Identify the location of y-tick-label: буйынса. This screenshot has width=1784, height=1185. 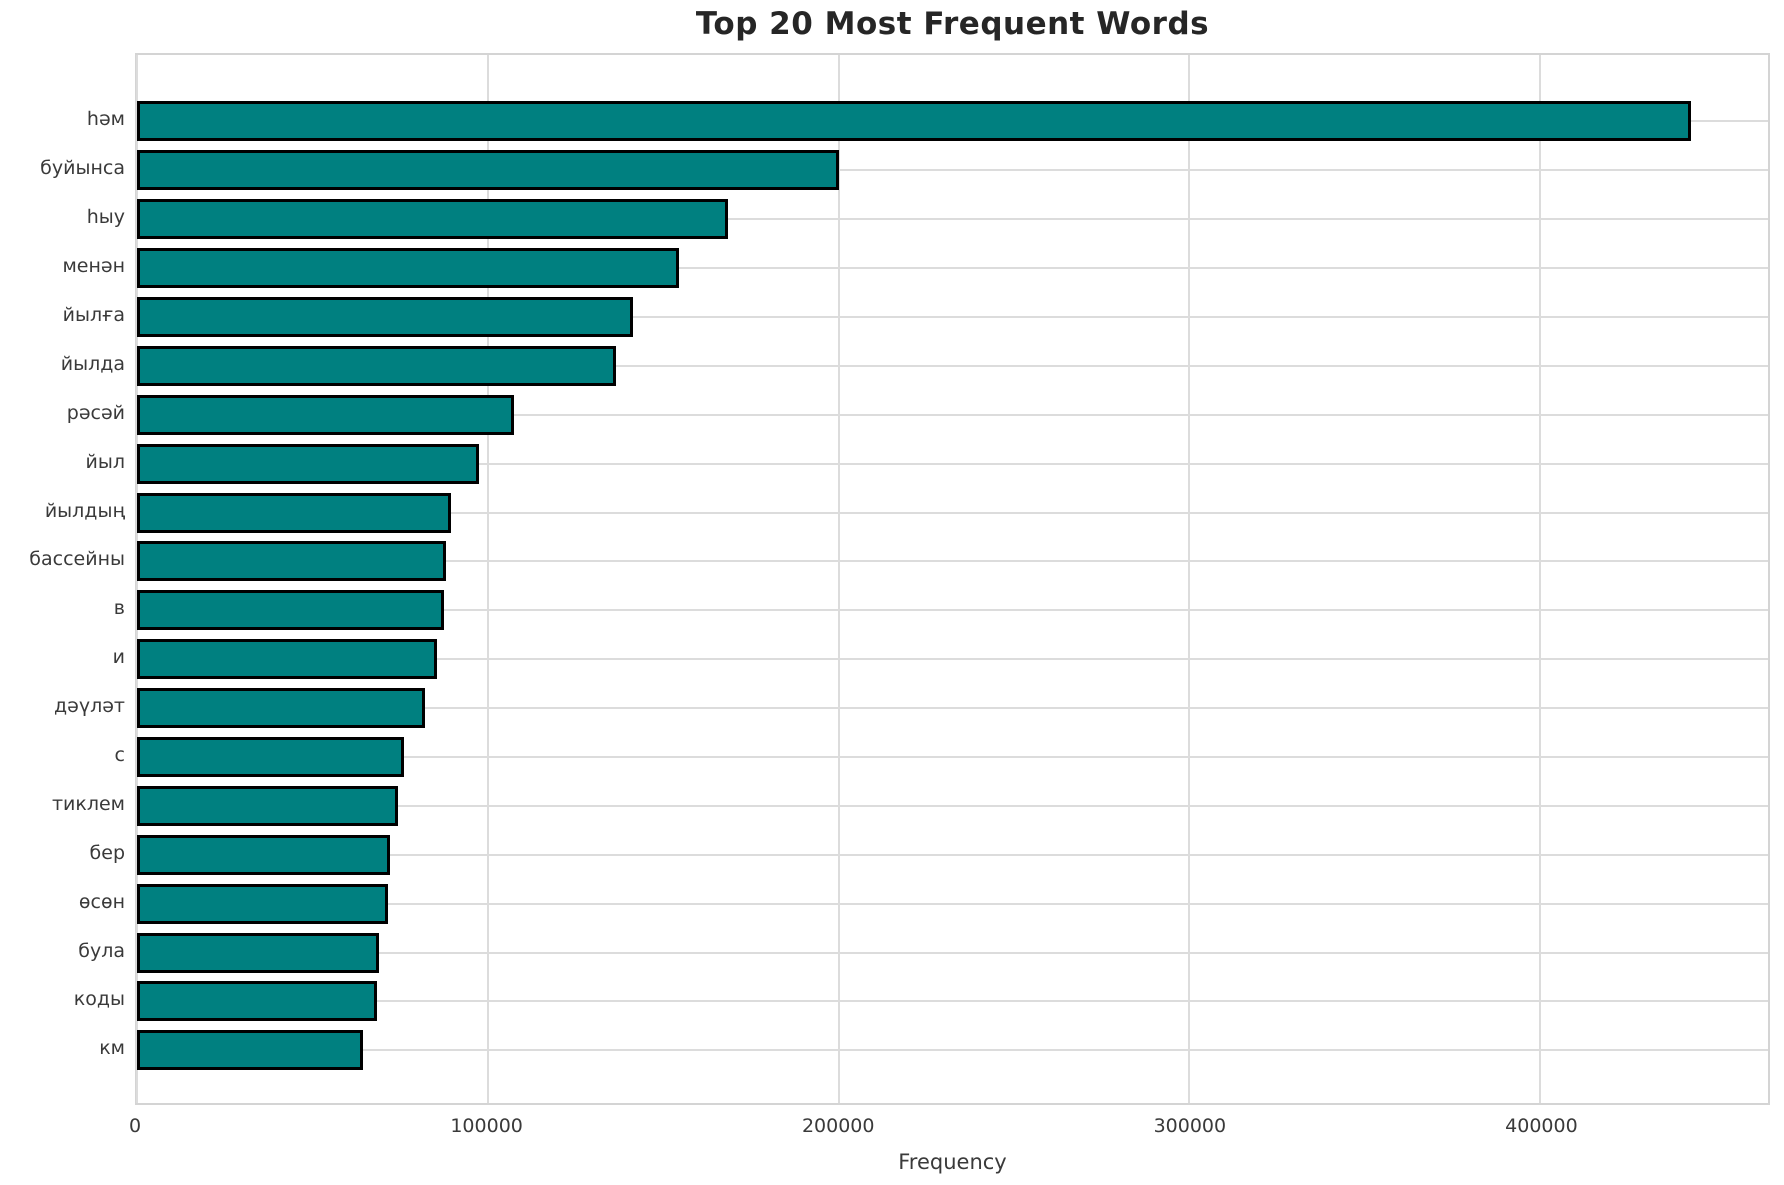
(82, 168).